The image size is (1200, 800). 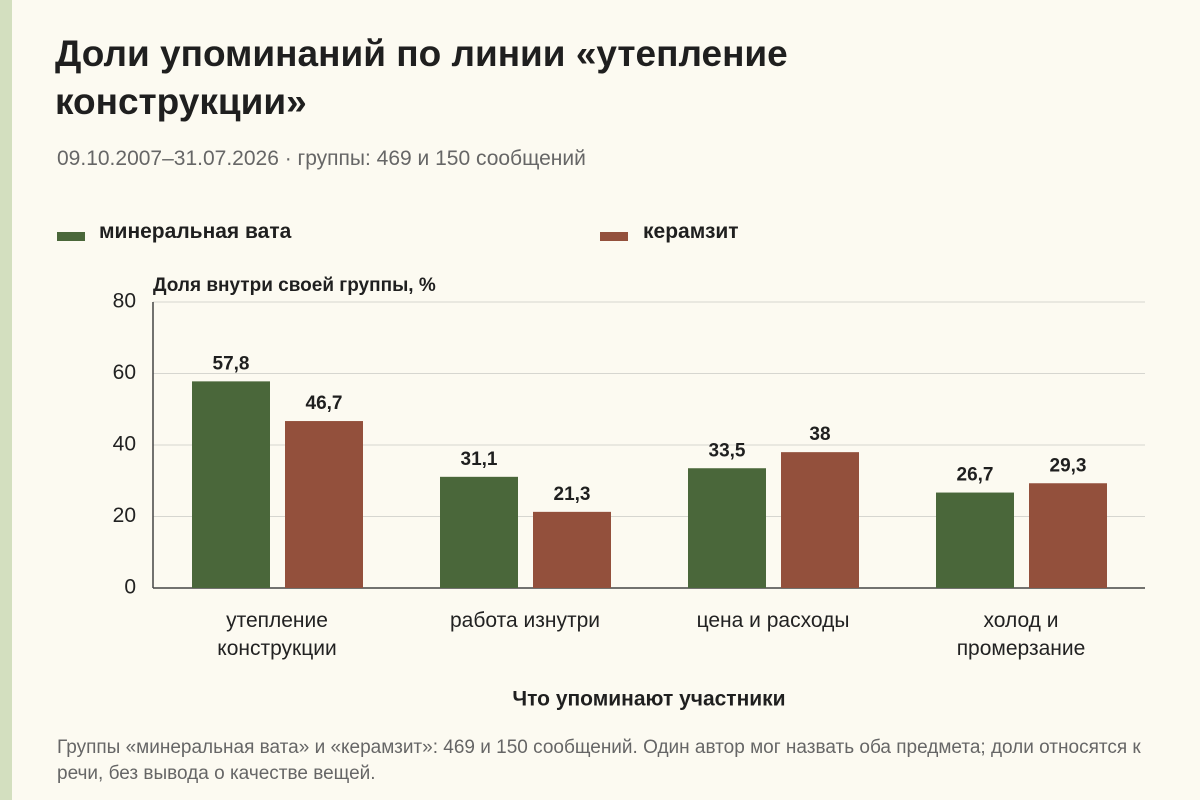 I want to click on x-axis-title: Что упоминают участники, so click(x=648, y=699).